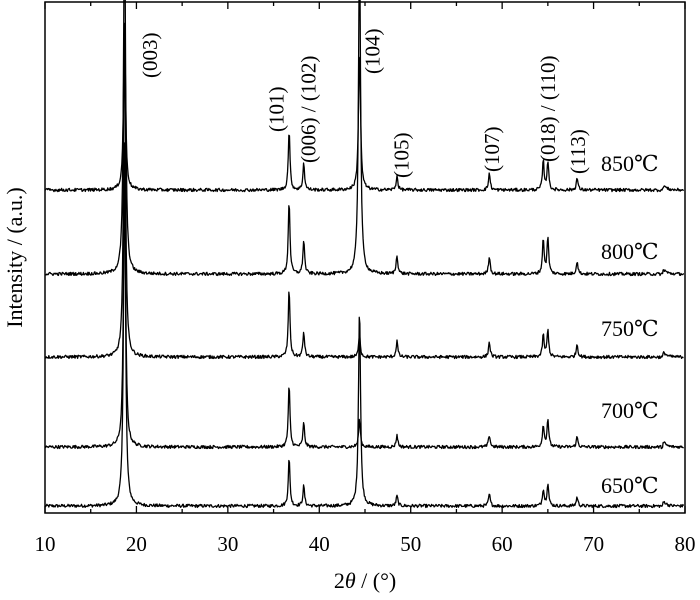 The image size is (700, 600). I want to click on series-label: 850℃, so click(630, 163).